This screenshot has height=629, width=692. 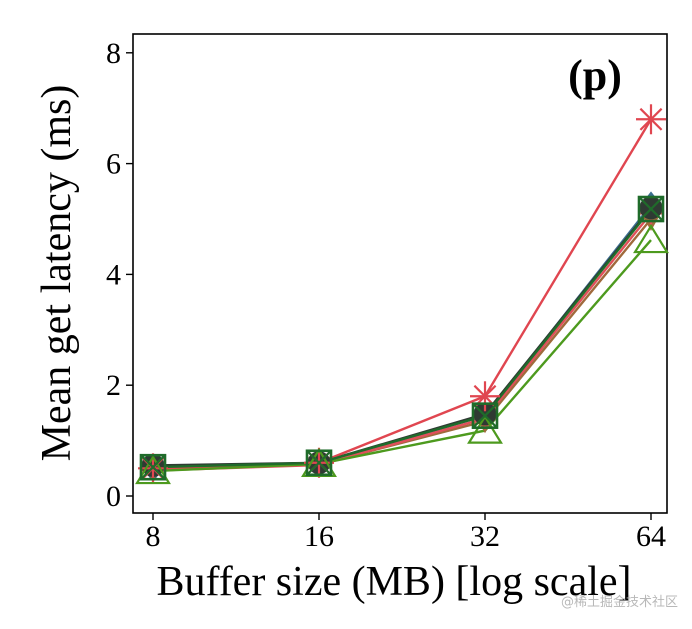 What do you see at coordinates (319, 536) in the screenshot?
I see `x-tick-label: 16` at bounding box center [319, 536].